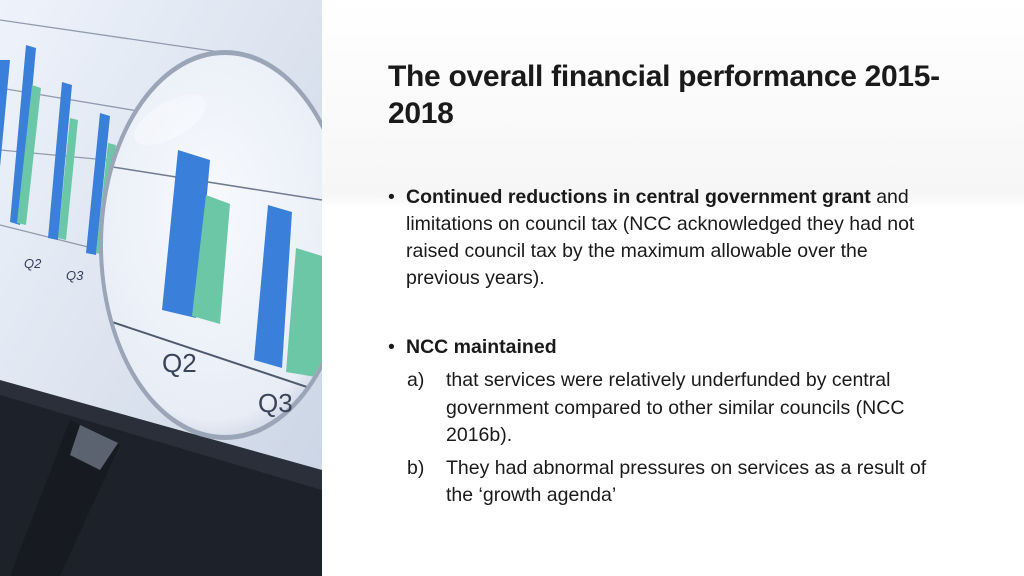 This screenshot has height=576, width=1024. I want to click on label-q3-small: Q3, so click(75, 275).